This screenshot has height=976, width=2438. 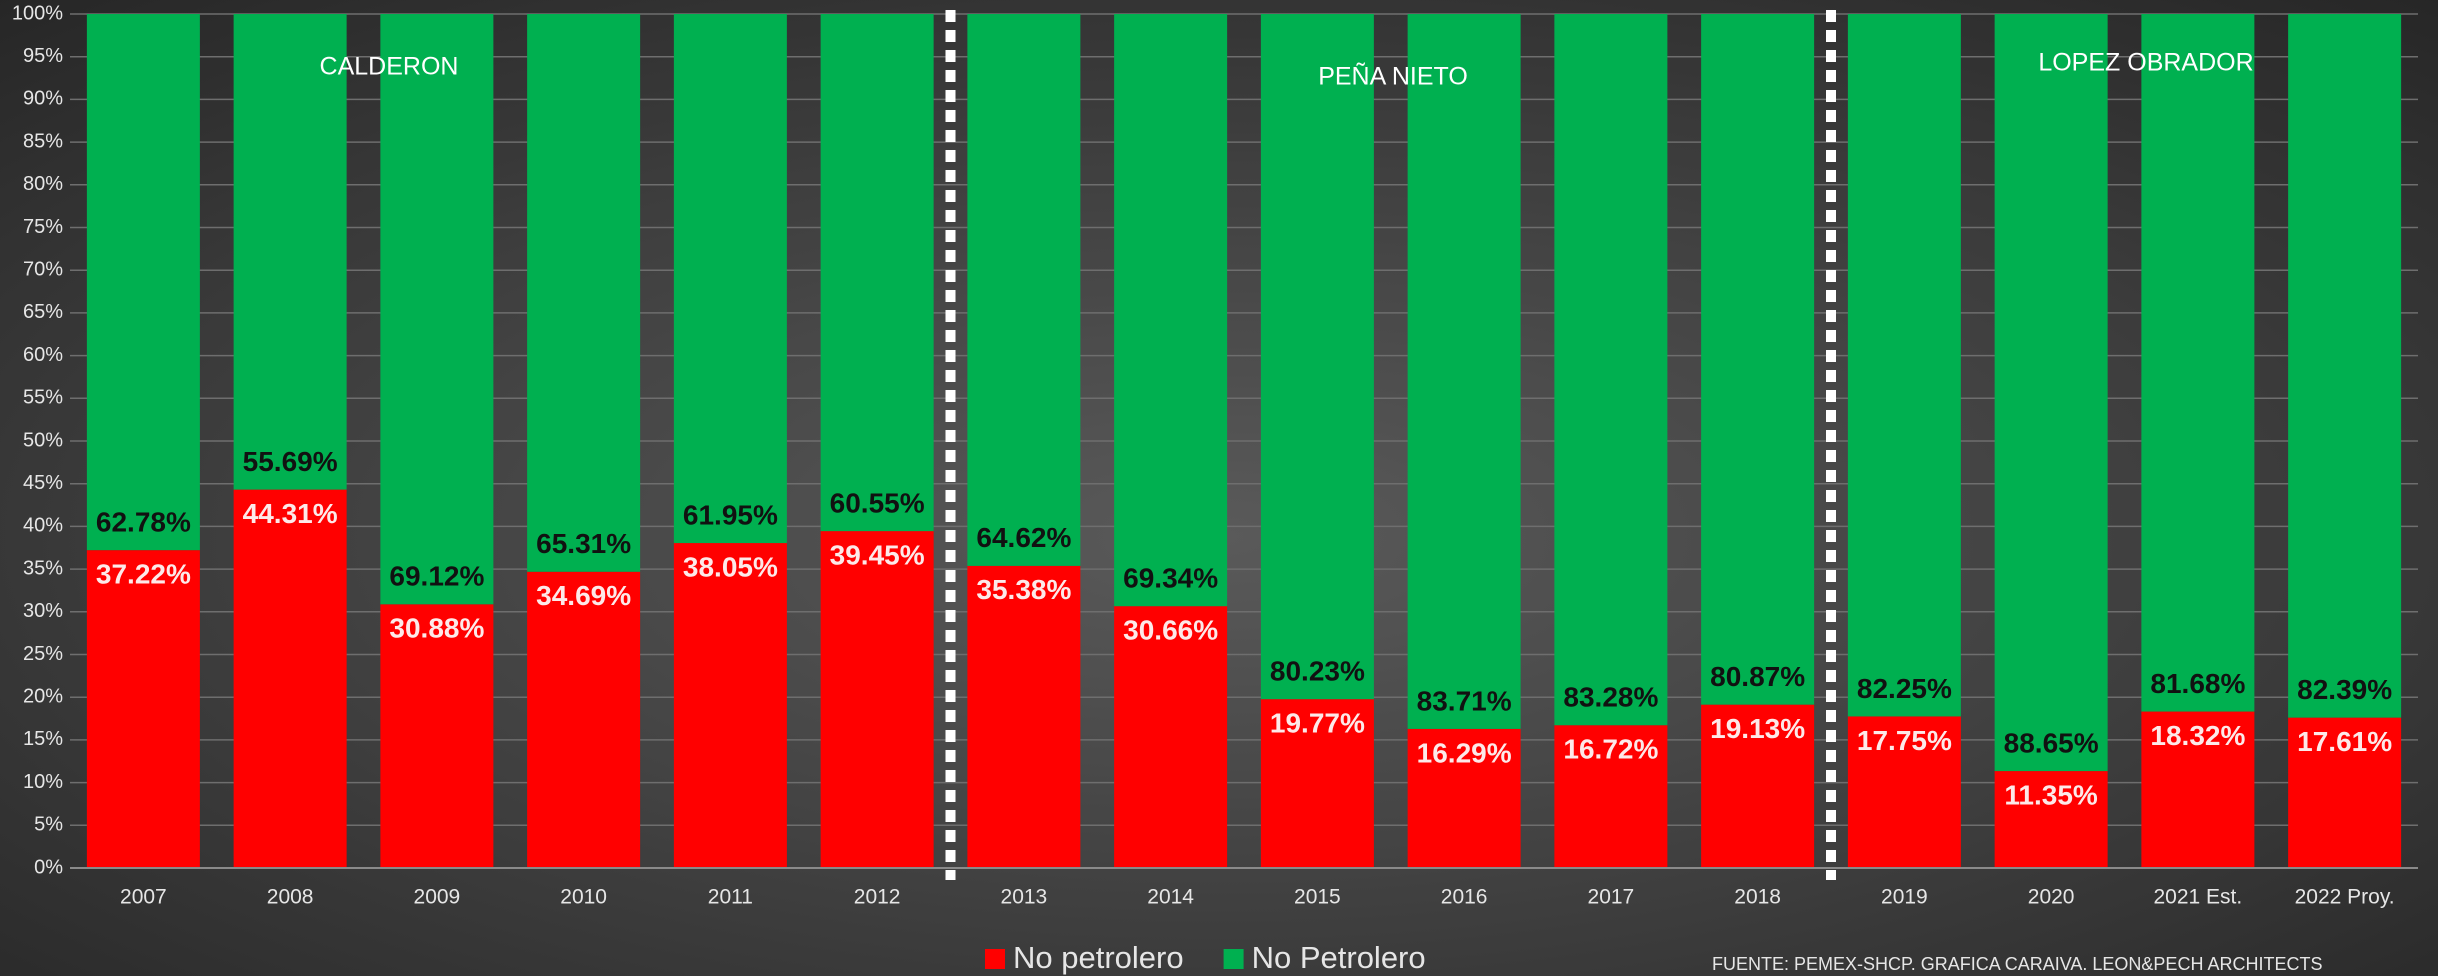 I want to click on data-label: 19.77%, so click(x=1317, y=723).